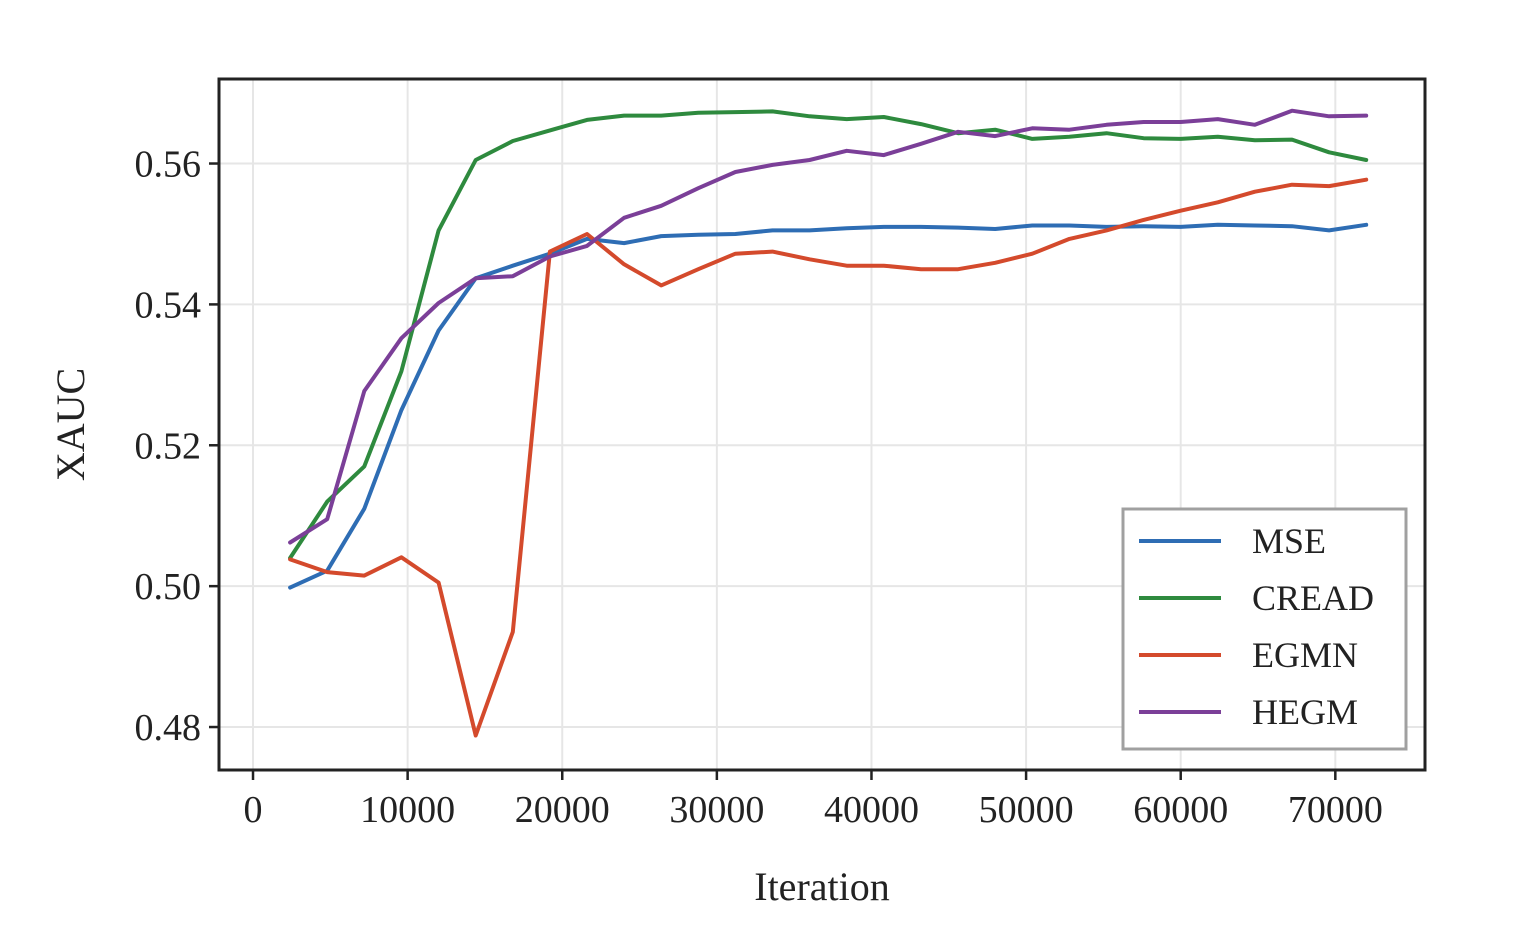 The image size is (1536, 948). I want to click on x-tick-label: 0, so click(253, 810).